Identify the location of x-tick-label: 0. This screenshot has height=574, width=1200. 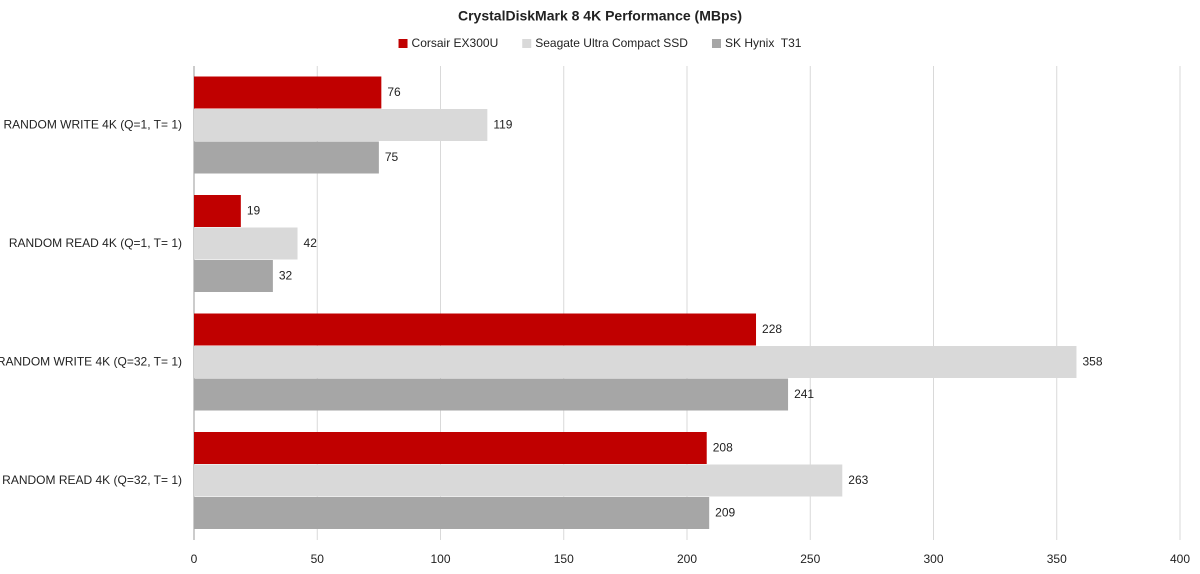
(194, 559).